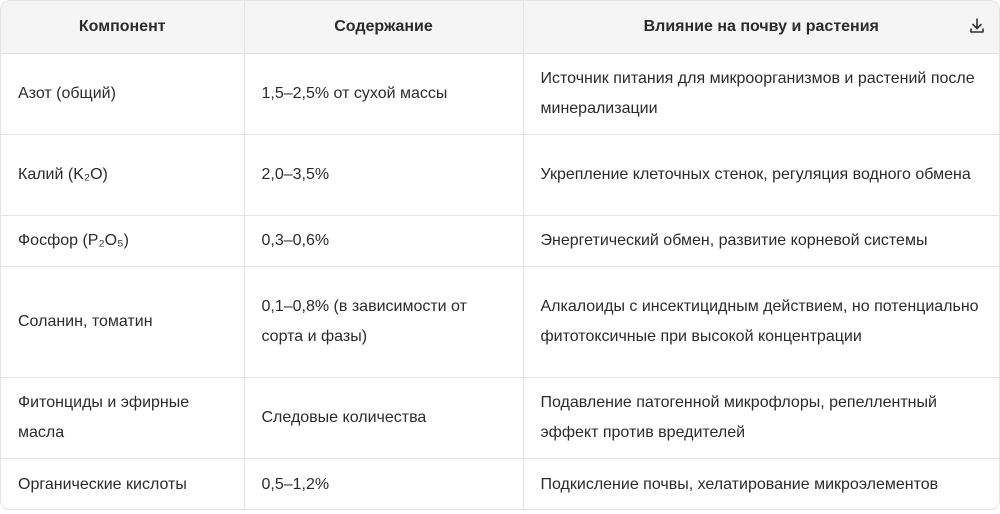 Image resolution: width=1000 pixels, height=514 pixels. What do you see at coordinates (383, 322) in the screenshot?
I see `table-cell: 0,1–0,8% (в зависимости от сорта и фазы)` at bounding box center [383, 322].